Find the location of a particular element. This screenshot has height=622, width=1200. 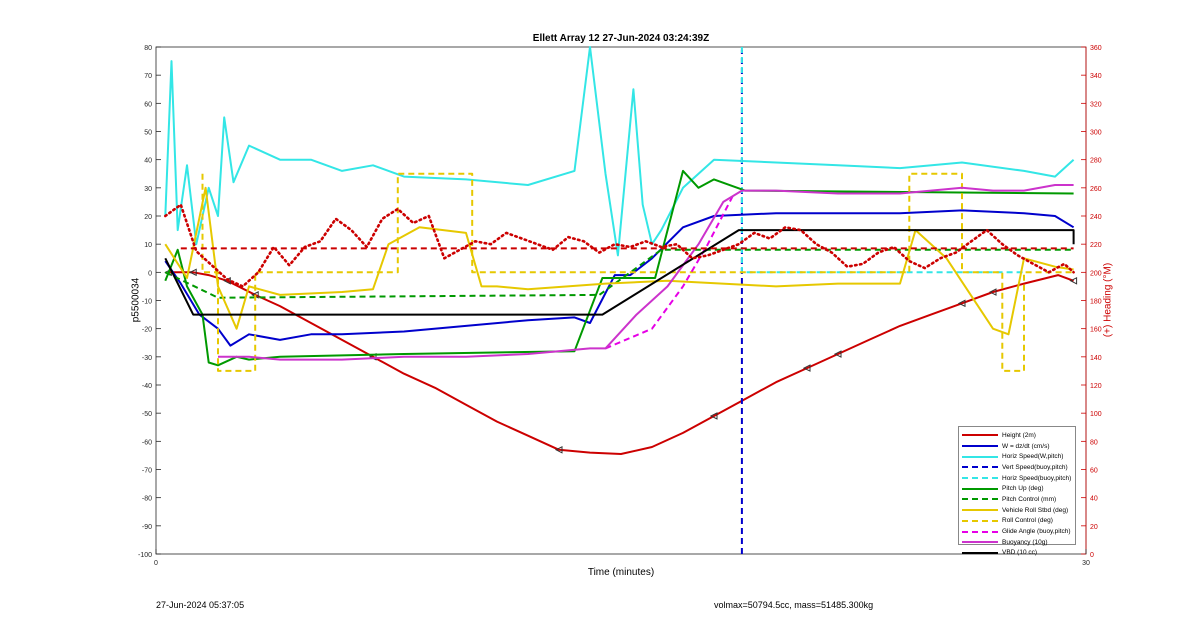

y-right-tick-label: 20 is located at coordinates (1094, 527).